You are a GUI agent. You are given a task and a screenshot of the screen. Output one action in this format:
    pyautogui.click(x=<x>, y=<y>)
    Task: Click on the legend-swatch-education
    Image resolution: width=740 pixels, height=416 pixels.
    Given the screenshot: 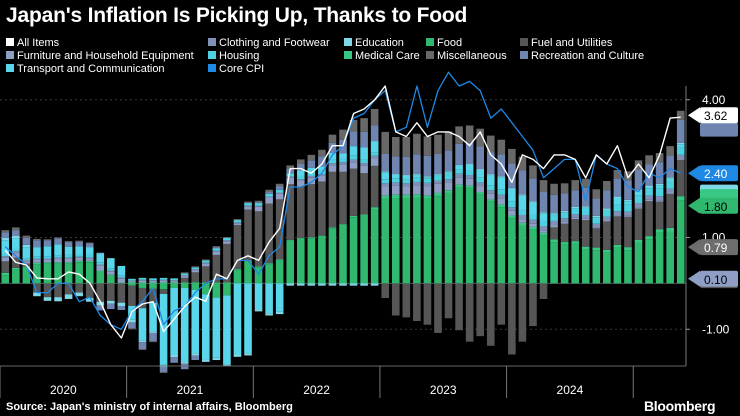 What is the action you would take?
    pyautogui.click(x=348, y=42)
    